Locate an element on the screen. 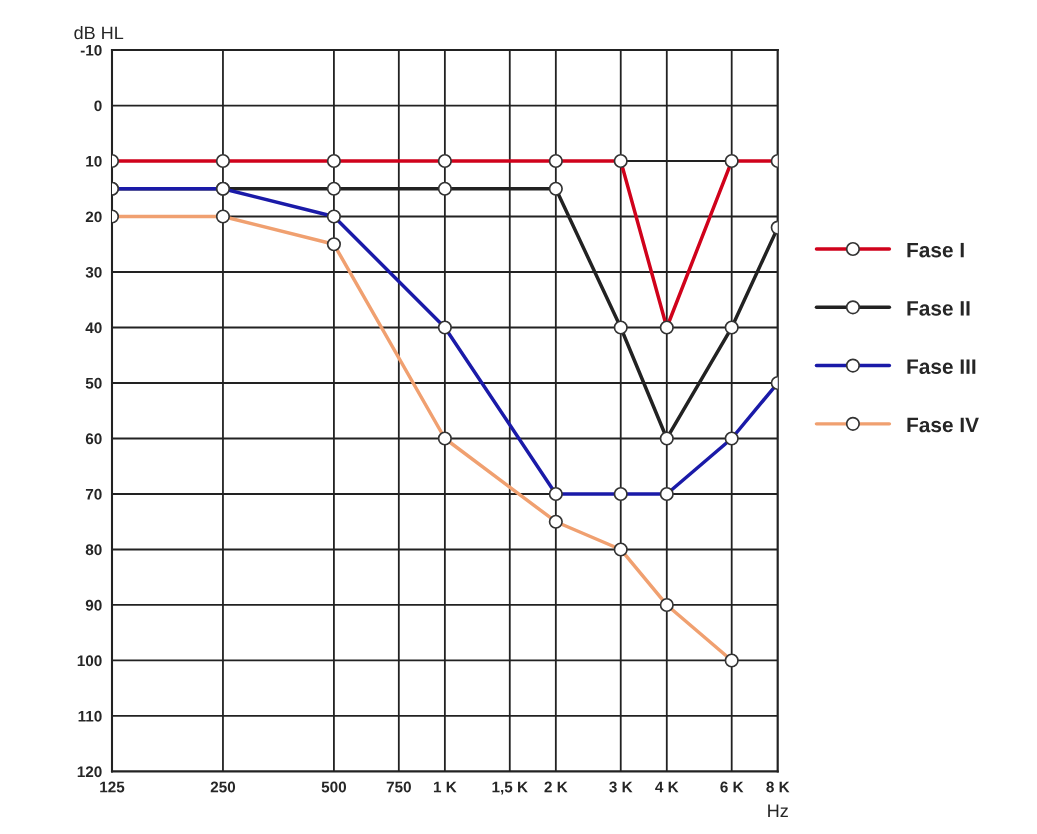 This screenshot has height=834, width=1037. x-tick-label: 3 K is located at coordinates (621, 787).